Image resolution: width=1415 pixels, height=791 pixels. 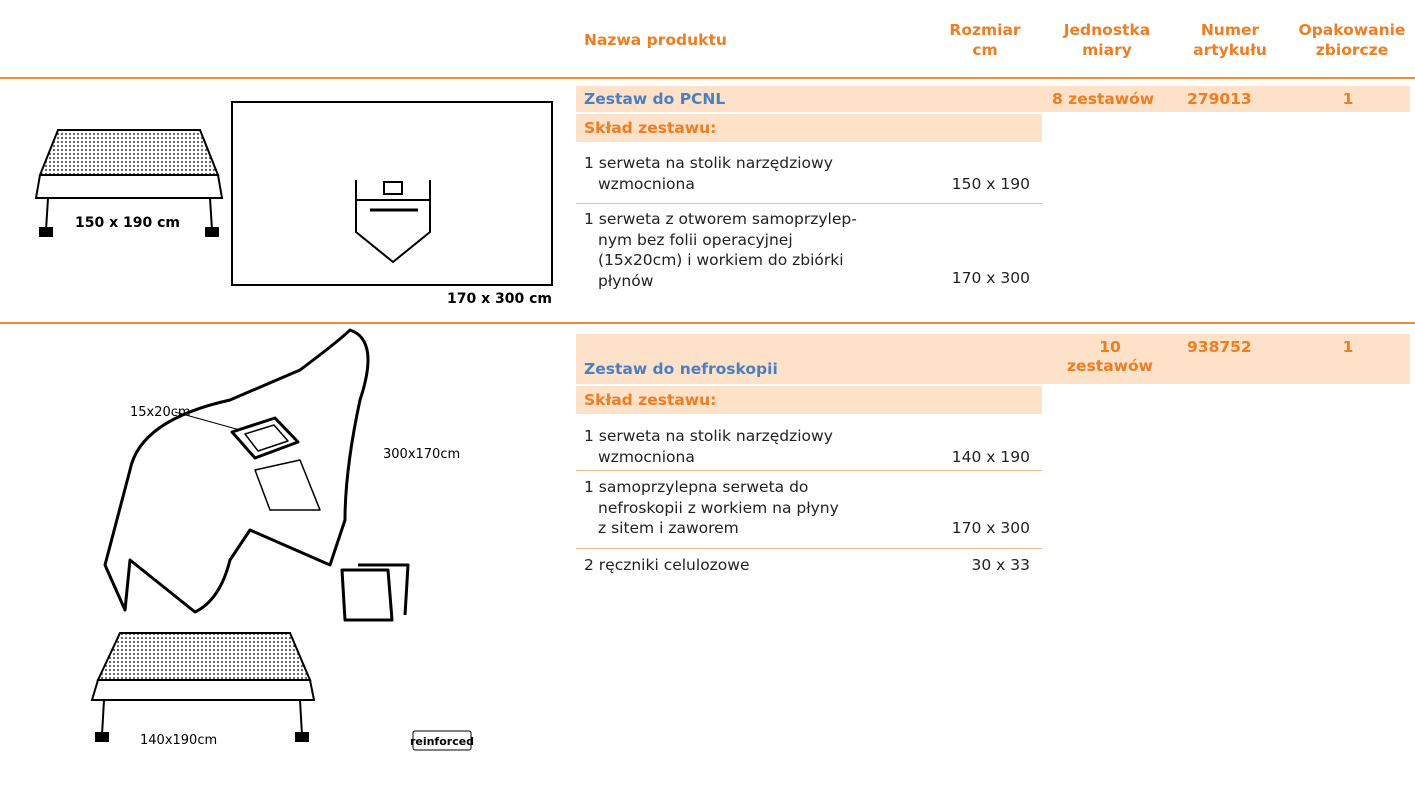 What do you see at coordinates (160, 412) in the screenshot?
I see `illustration-label: 15x20cm` at bounding box center [160, 412].